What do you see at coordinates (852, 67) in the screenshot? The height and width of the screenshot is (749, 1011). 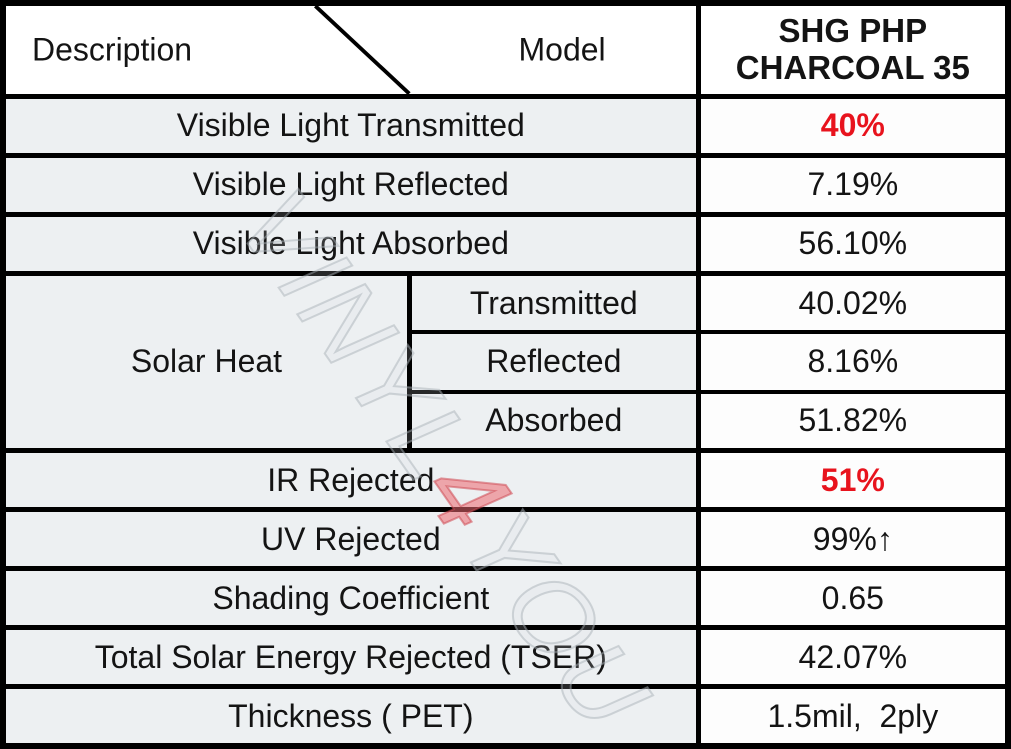 I see `model-name-line2: CHARCOAL 35` at bounding box center [852, 67].